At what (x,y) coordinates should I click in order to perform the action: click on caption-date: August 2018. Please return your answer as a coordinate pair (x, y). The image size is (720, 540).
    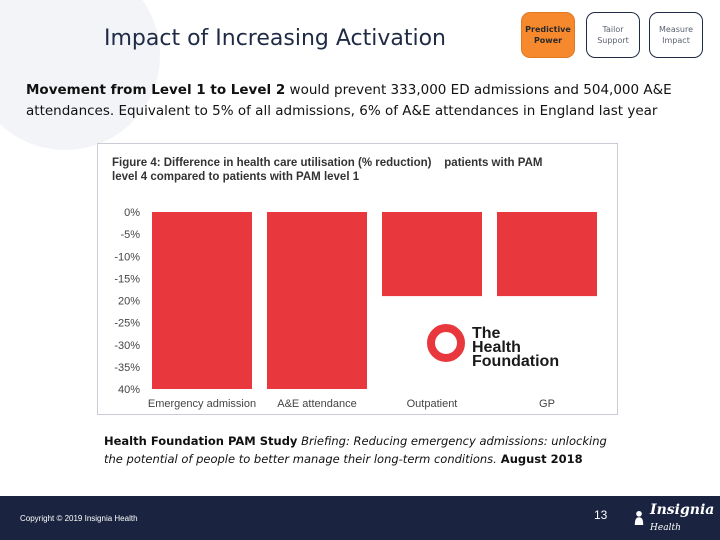
    Looking at the image, I should click on (539, 459).